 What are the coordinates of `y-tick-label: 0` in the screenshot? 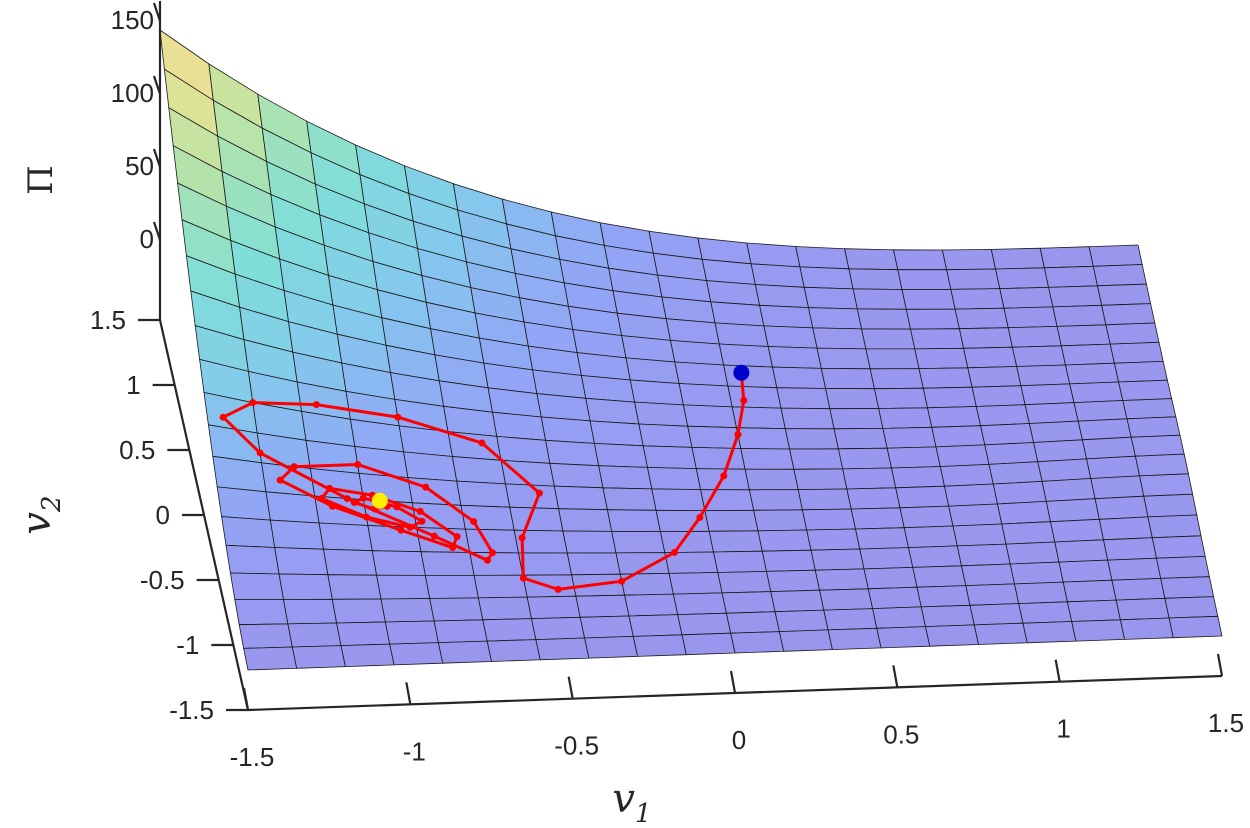 It's located at (163, 515).